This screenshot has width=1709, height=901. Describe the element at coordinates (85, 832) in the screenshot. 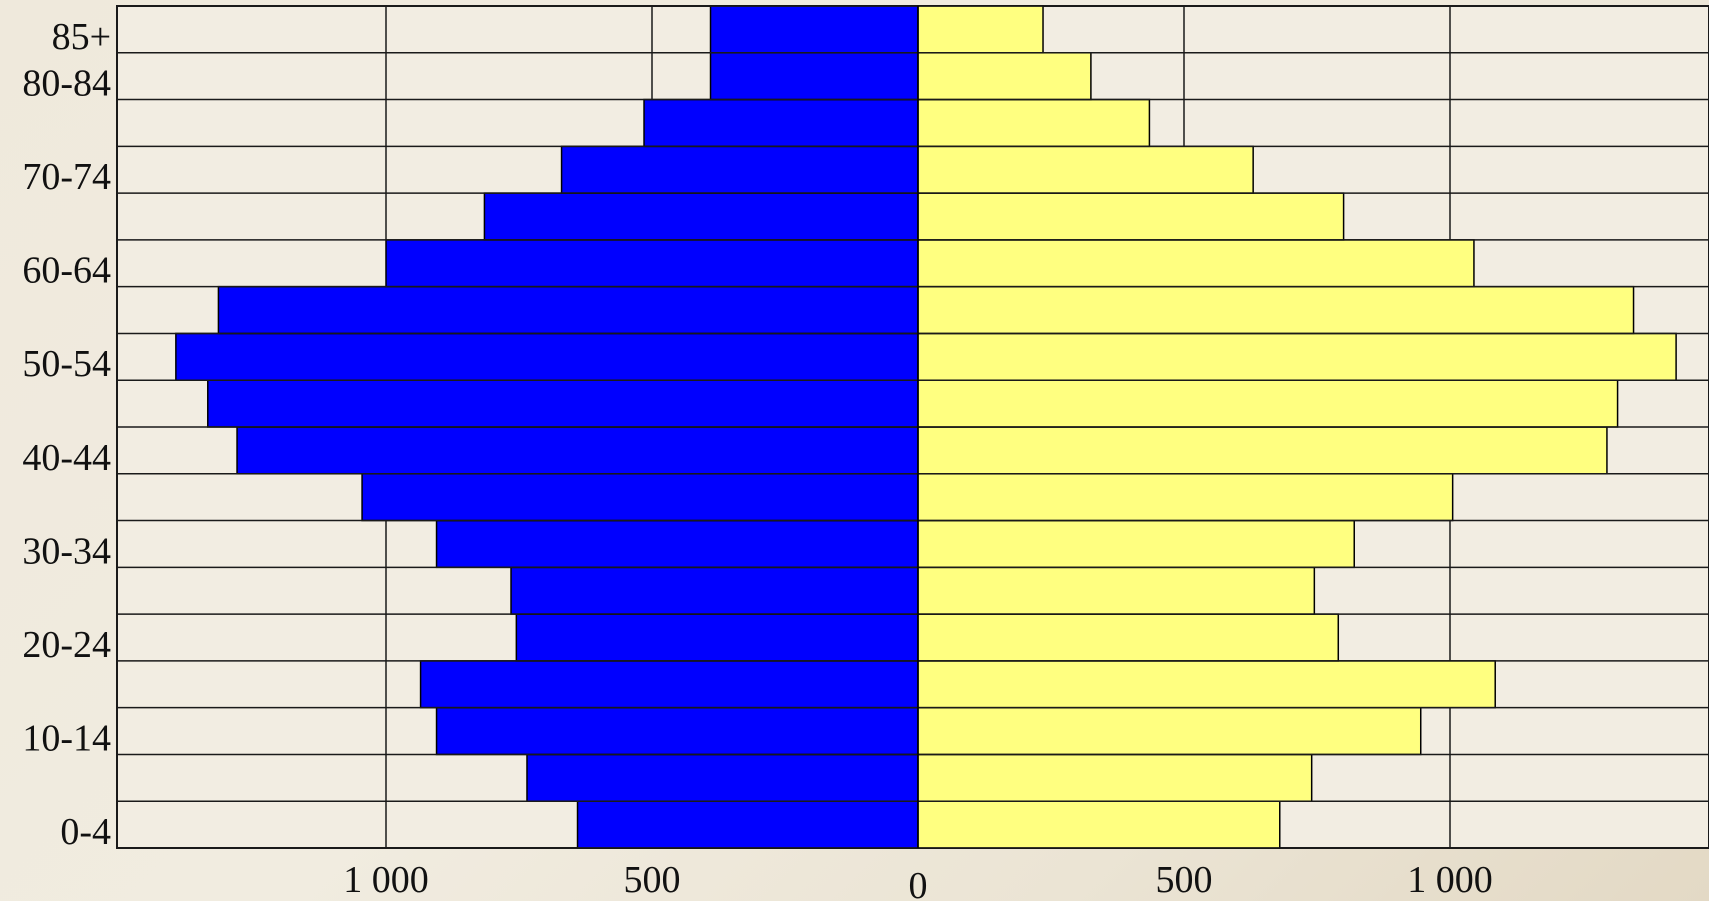

I see `age-label: 0-4` at that location.